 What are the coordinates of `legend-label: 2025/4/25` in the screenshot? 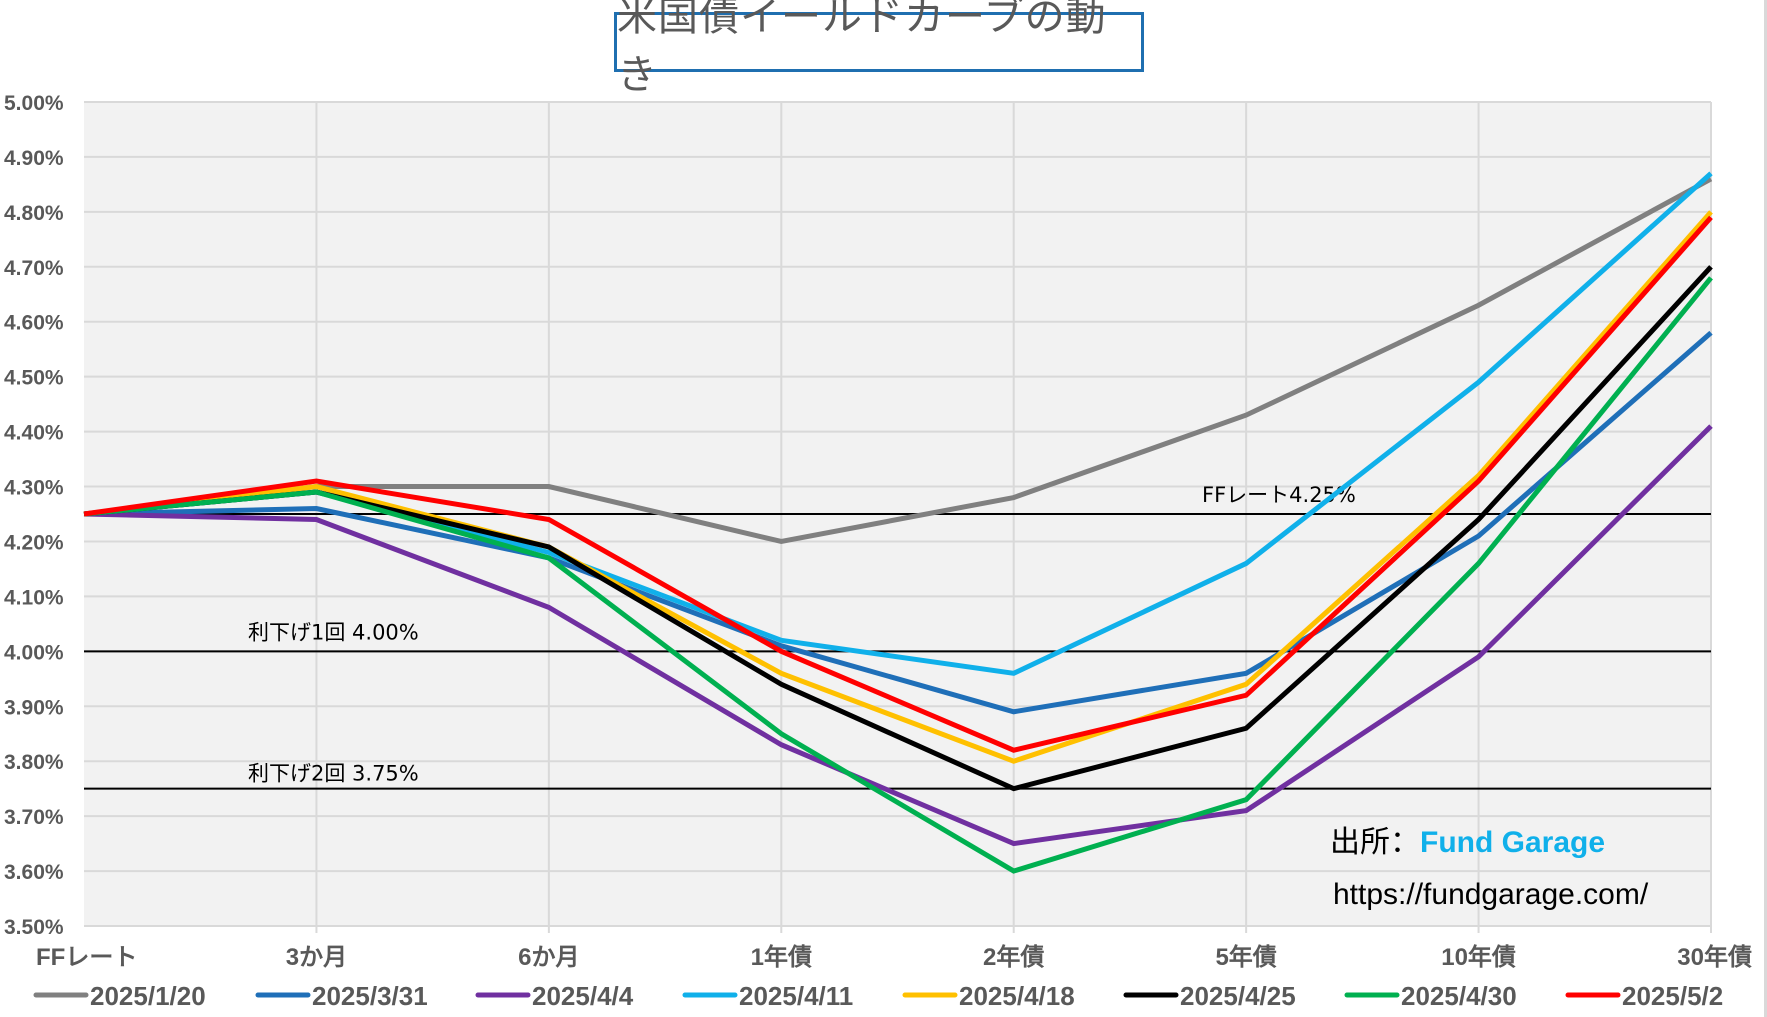 It's located at (1238, 996).